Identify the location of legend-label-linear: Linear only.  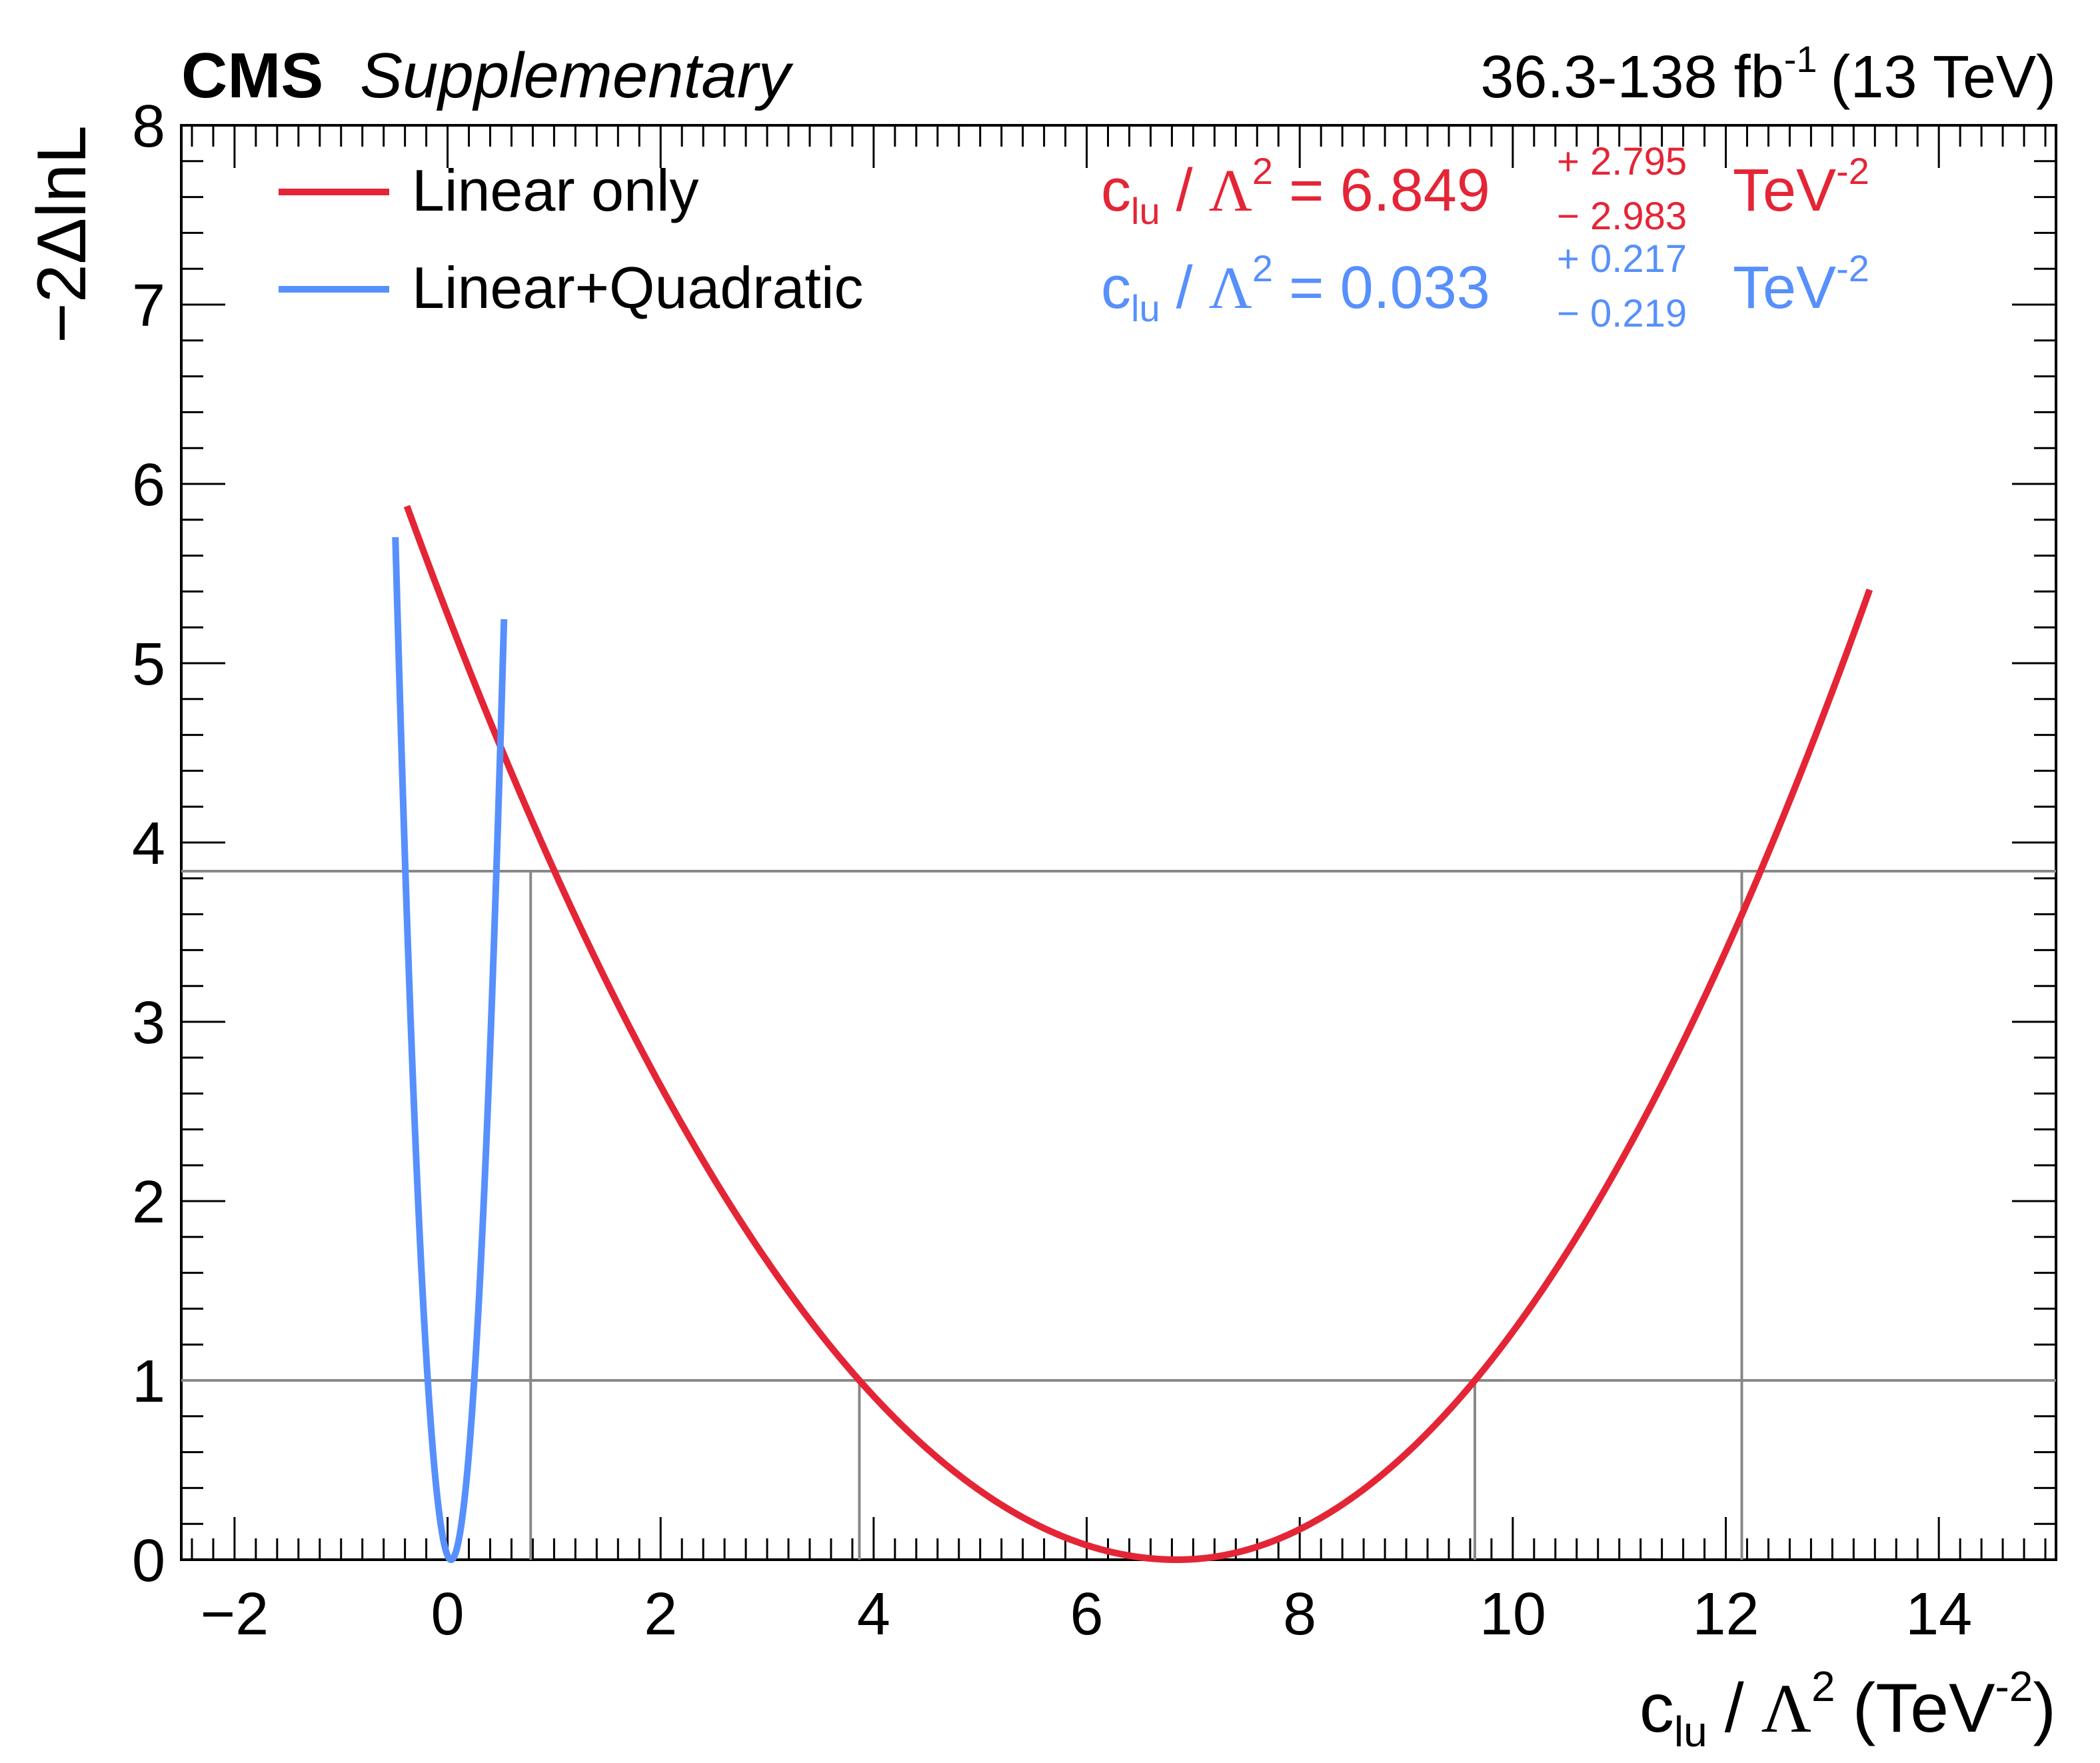
(555, 190).